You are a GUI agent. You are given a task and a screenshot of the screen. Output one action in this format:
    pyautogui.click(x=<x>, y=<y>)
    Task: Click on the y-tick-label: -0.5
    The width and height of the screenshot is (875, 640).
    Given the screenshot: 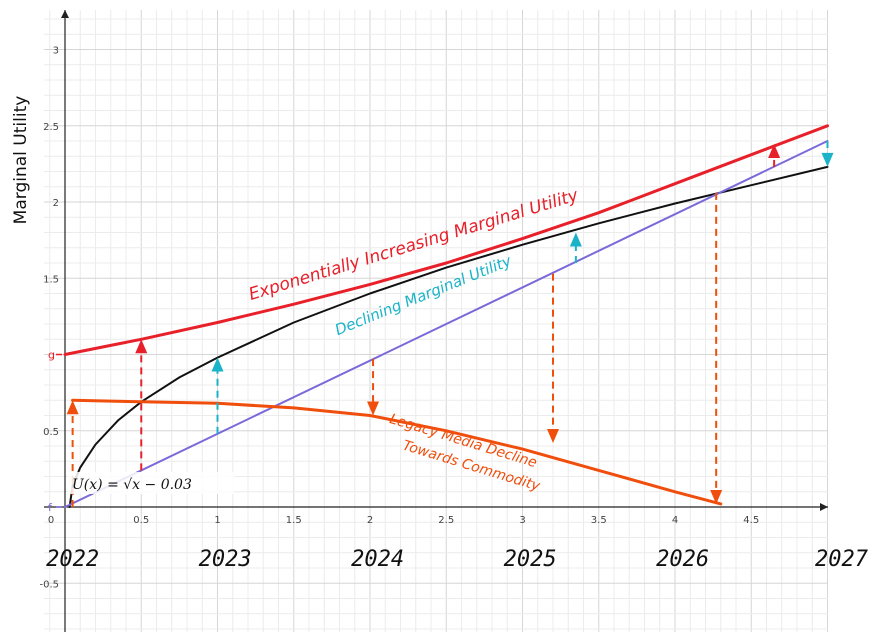 What is the action you would take?
    pyautogui.click(x=49, y=584)
    